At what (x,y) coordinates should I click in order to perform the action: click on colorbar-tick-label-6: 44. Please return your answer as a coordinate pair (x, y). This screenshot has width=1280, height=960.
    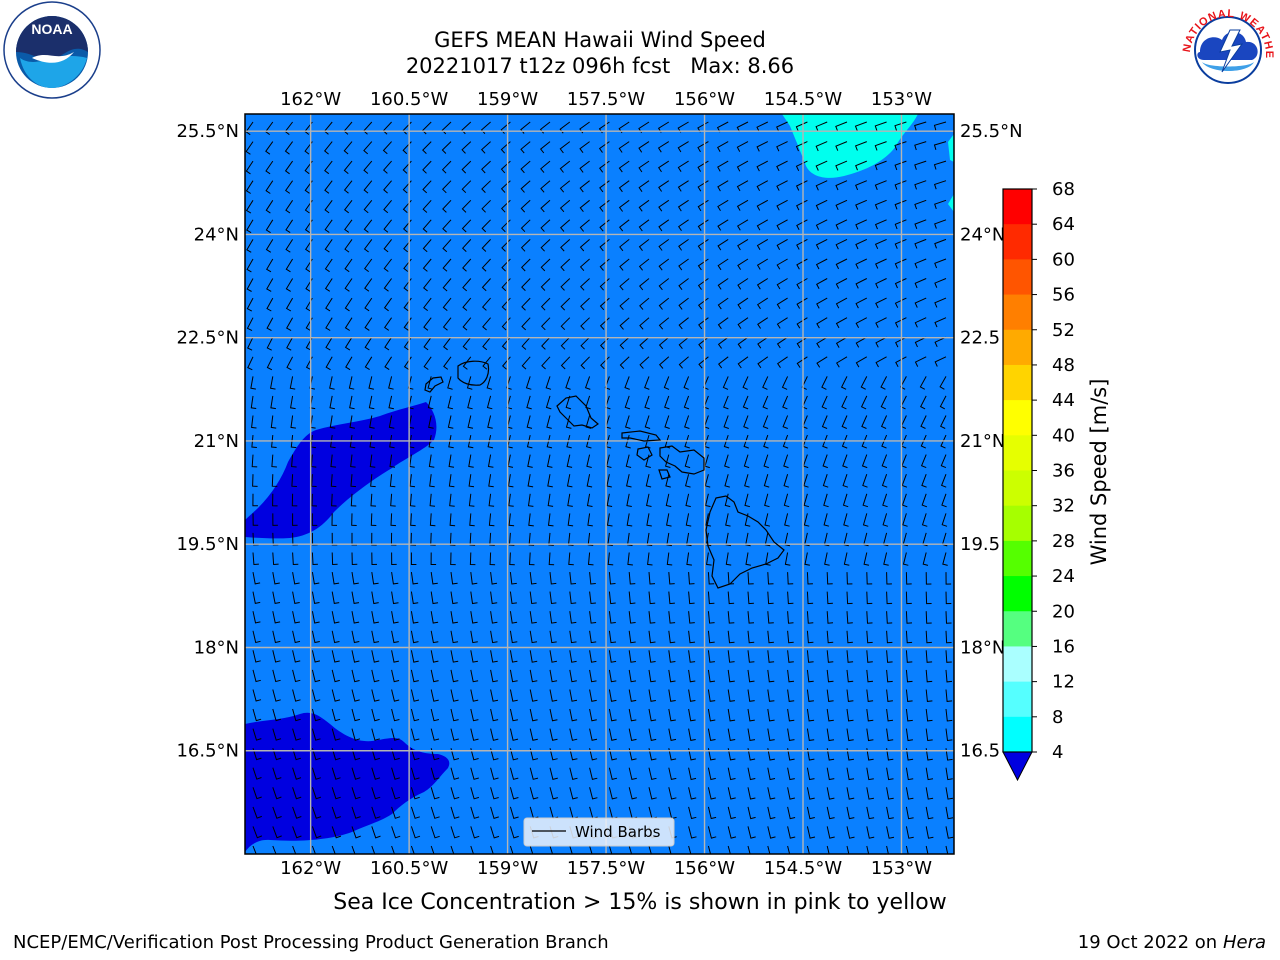
    Looking at the image, I should click on (1063, 400).